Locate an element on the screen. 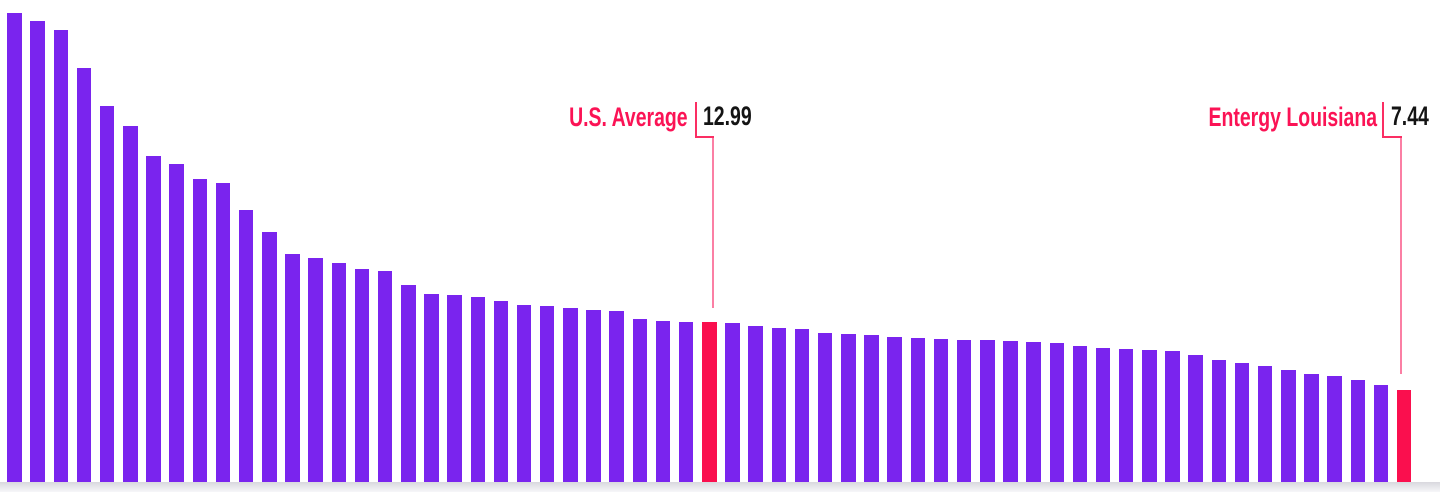 The width and height of the screenshot is (1440, 492). axis-baseline is located at coordinates (720, 487).